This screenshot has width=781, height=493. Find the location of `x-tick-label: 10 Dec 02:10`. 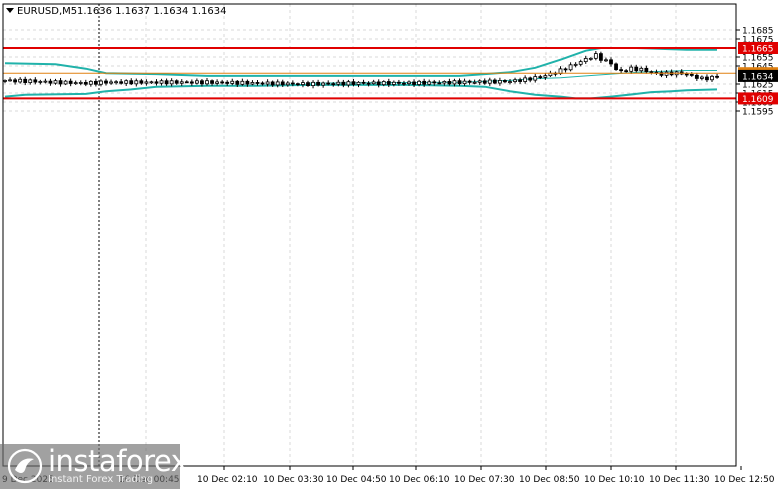

x-tick-label: 10 Dec 02:10 is located at coordinates (227, 480).